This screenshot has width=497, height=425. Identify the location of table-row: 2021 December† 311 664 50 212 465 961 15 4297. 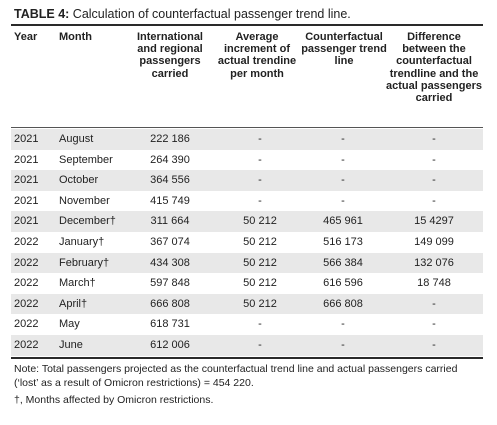
(247, 221).